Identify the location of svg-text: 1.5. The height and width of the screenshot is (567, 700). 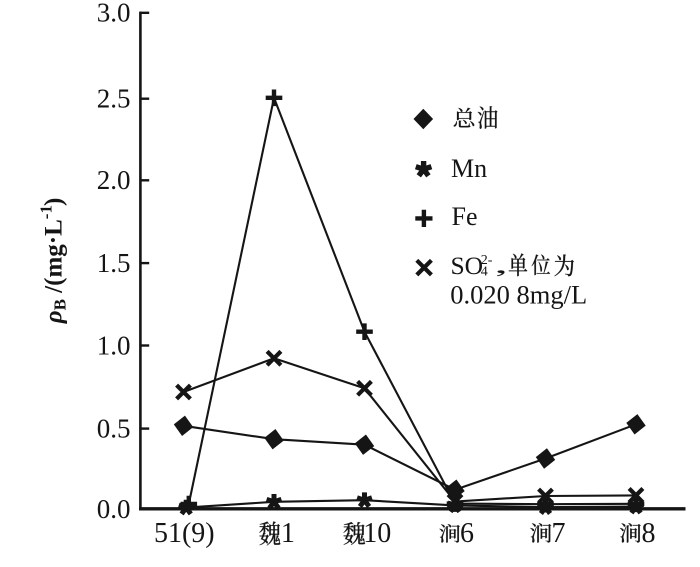
(114, 263).